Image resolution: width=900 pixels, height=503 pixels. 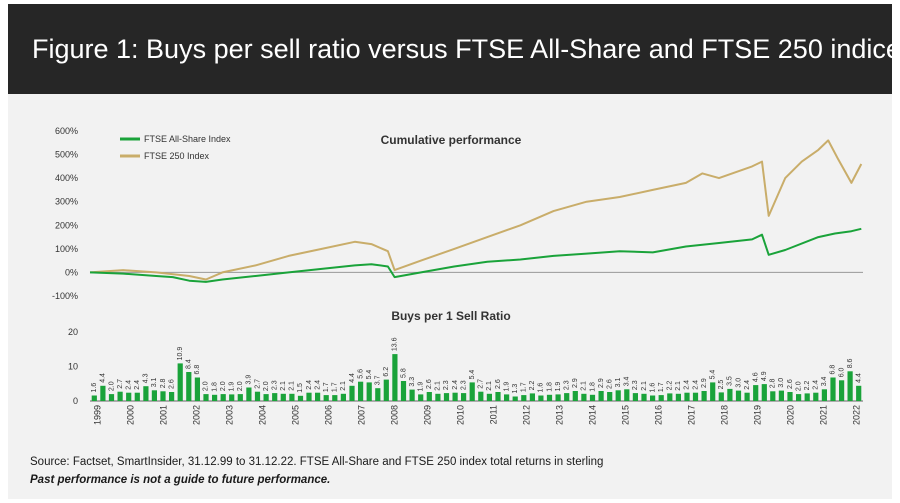 I want to click on bar-data-label: 2.5, so click(x=721, y=385).